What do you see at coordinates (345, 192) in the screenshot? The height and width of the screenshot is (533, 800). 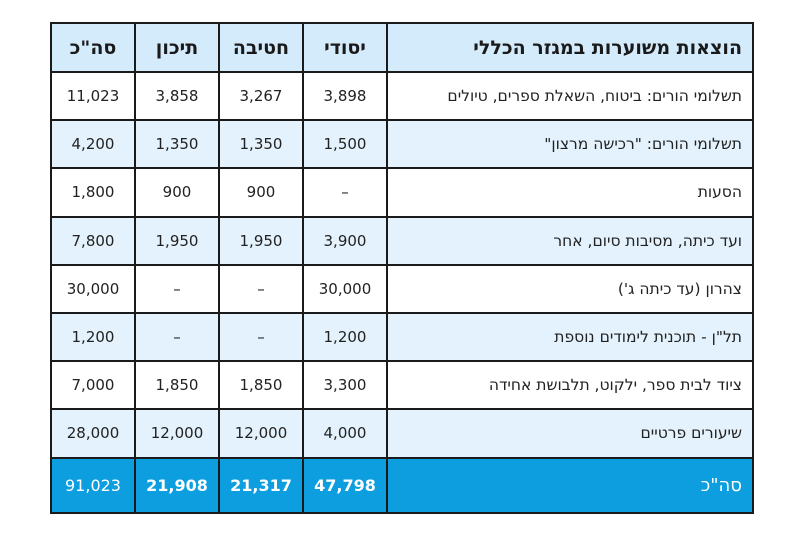 I see `cell-elementary: –` at bounding box center [345, 192].